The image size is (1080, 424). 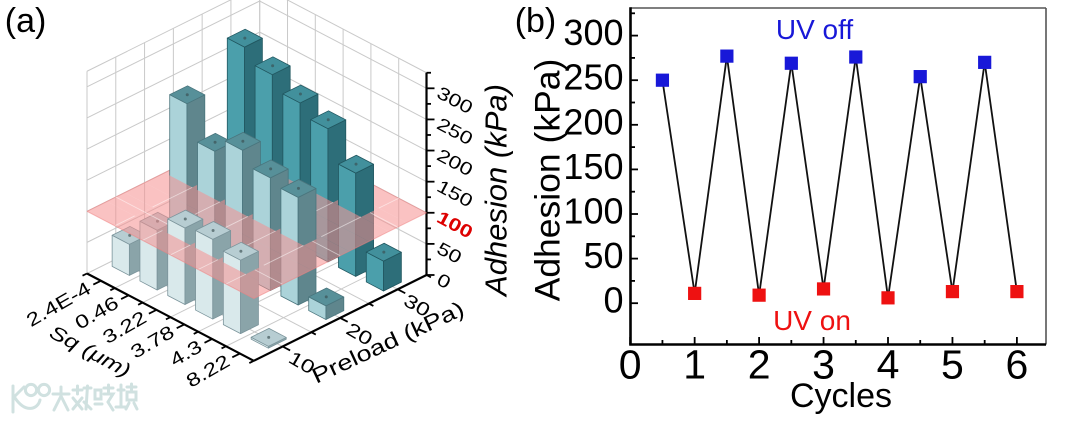 What do you see at coordinates (593, 32) in the screenshot?
I see `svg-text: 300` at bounding box center [593, 32].